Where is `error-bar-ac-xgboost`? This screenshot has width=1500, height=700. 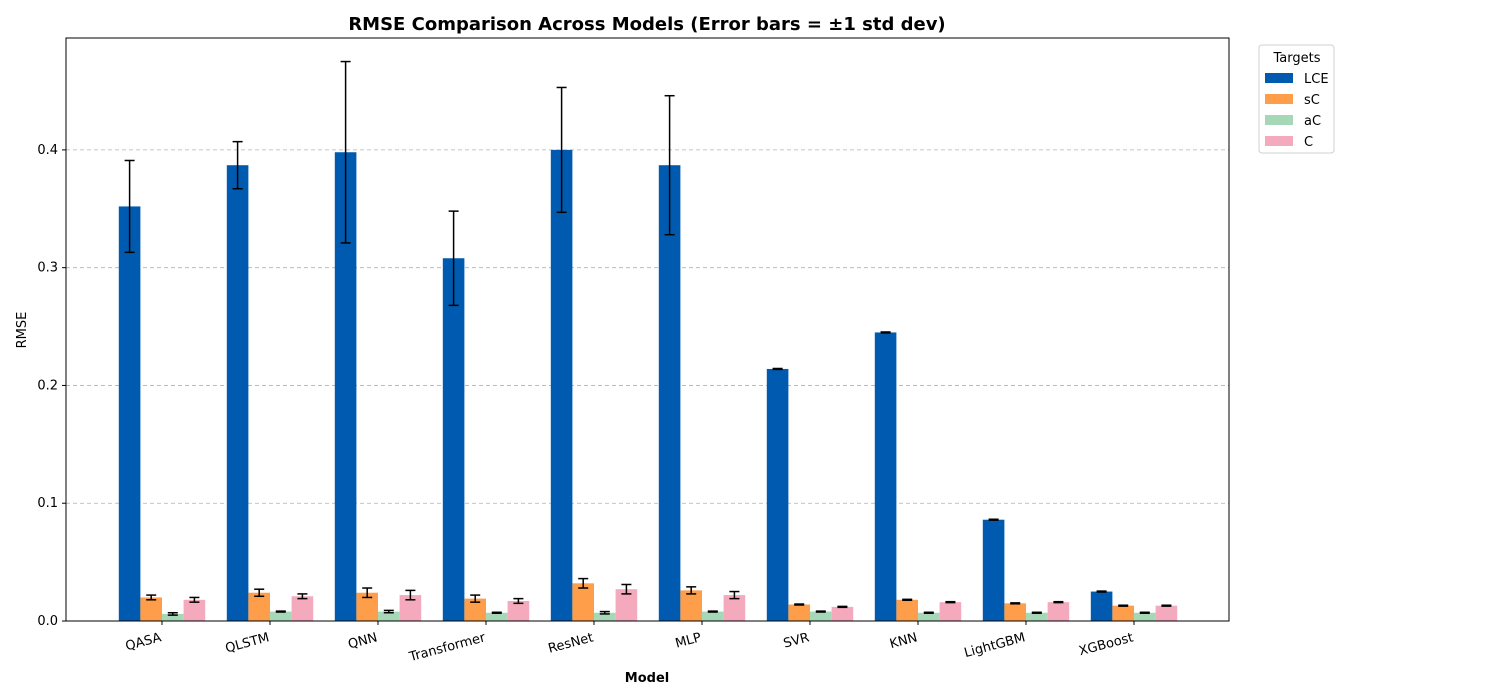
error-bar-ac-xgboost is located at coordinates (1144, 612).